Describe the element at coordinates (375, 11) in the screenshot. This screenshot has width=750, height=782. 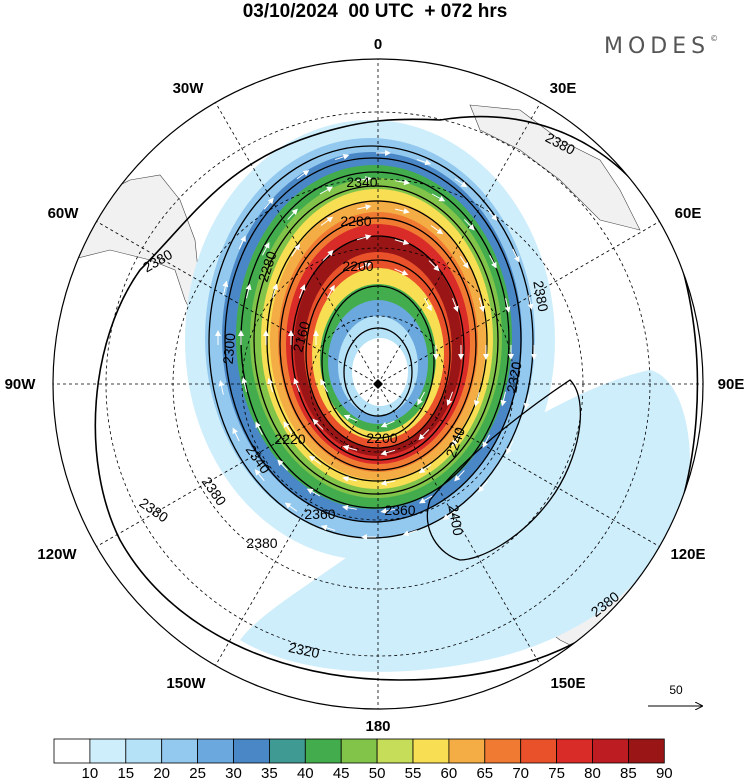
I see `map-title: 03/10/2024 00 UTC + 072 hrs` at that location.